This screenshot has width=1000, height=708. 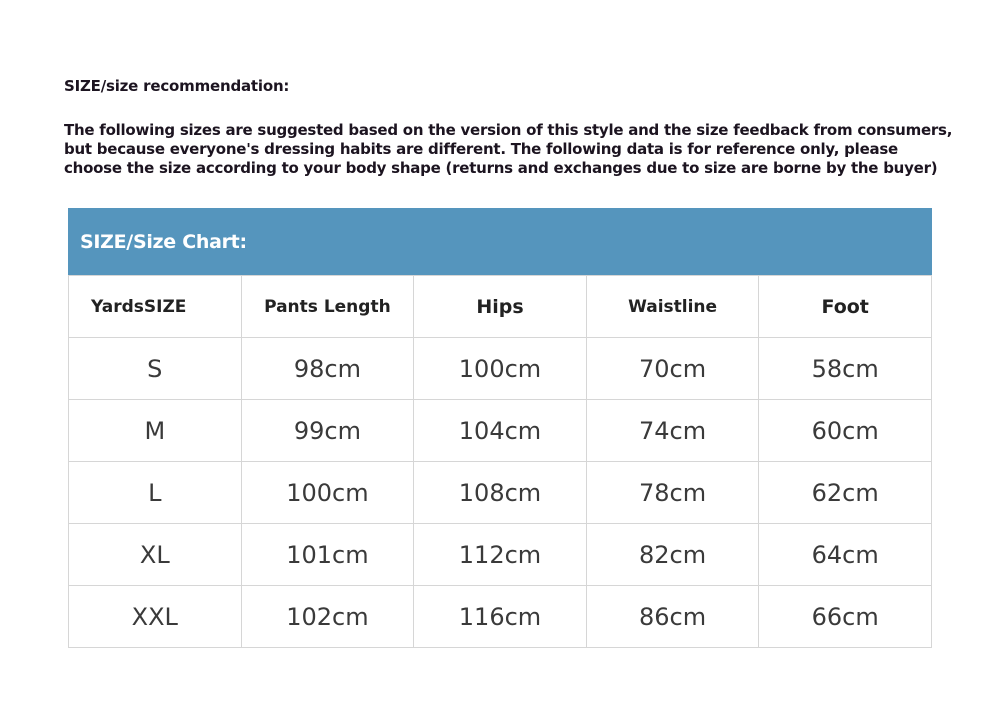 I want to click on table-cell: L, so click(x=155, y=492).